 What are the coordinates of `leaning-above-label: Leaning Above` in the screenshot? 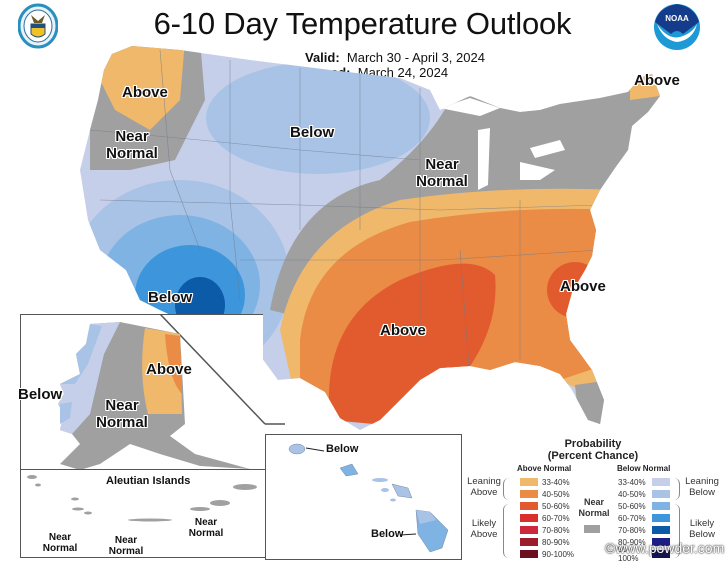 It's located at (484, 487).